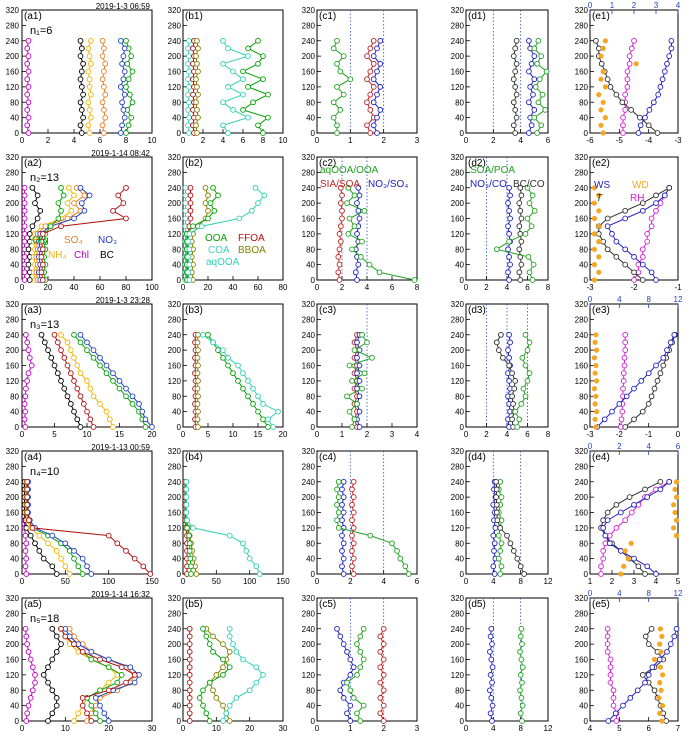  Describe the element at coordinates (194, 163) in the screenshot. I see `panel-label: (b2)` at that location.